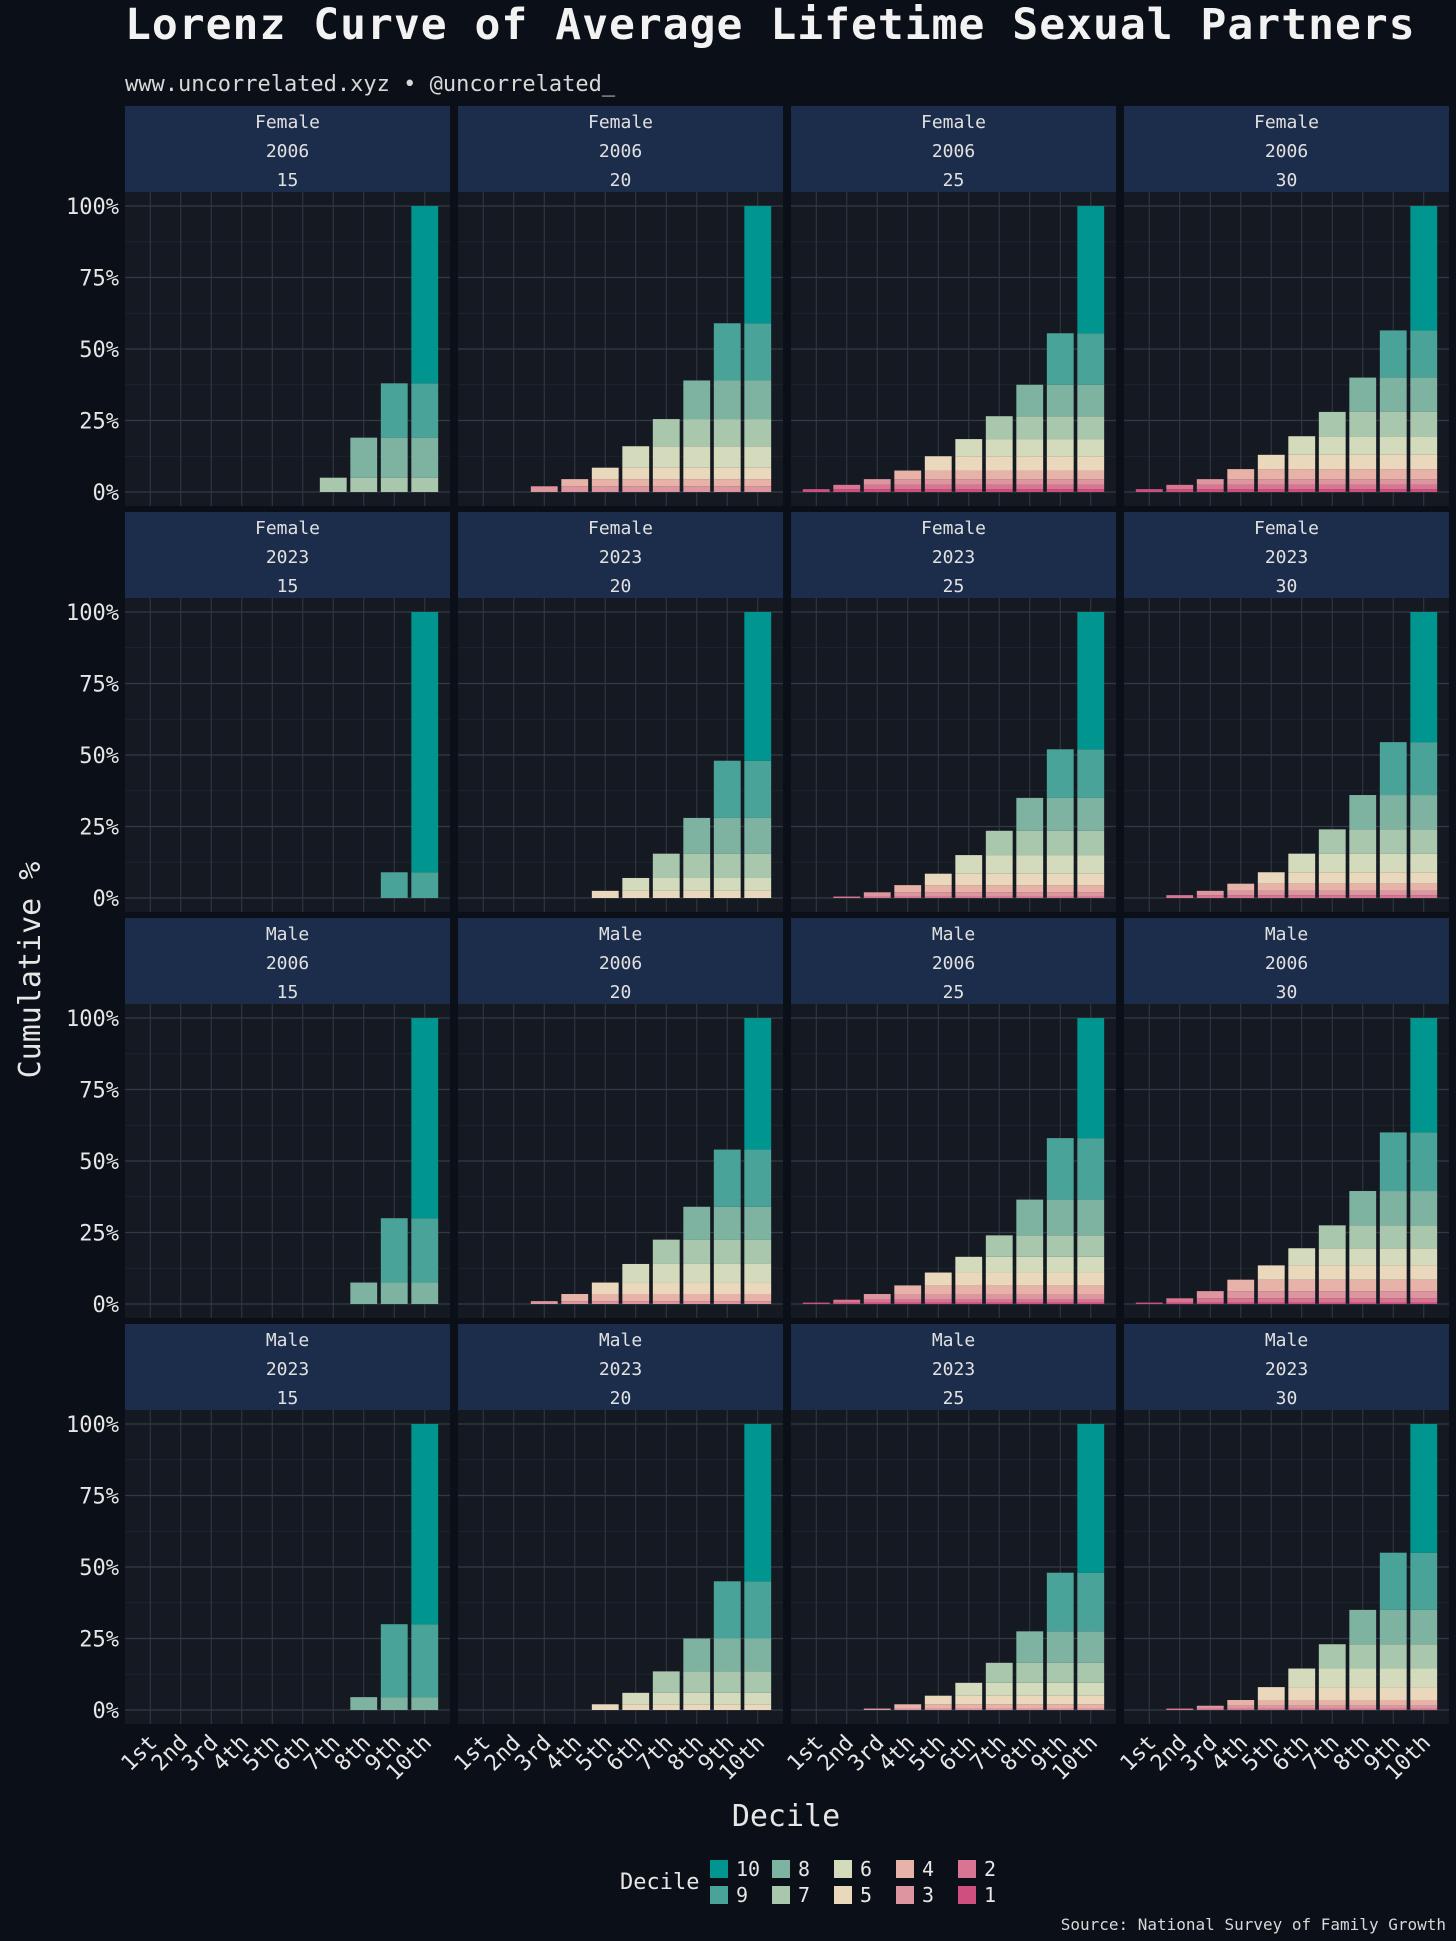 The width and height of the screenshot is (1456, 1941). What do you see at coordinates (288, 180) in the screenshot?
I see `facet-strip-label: 15` at bounding box center [288, 180].